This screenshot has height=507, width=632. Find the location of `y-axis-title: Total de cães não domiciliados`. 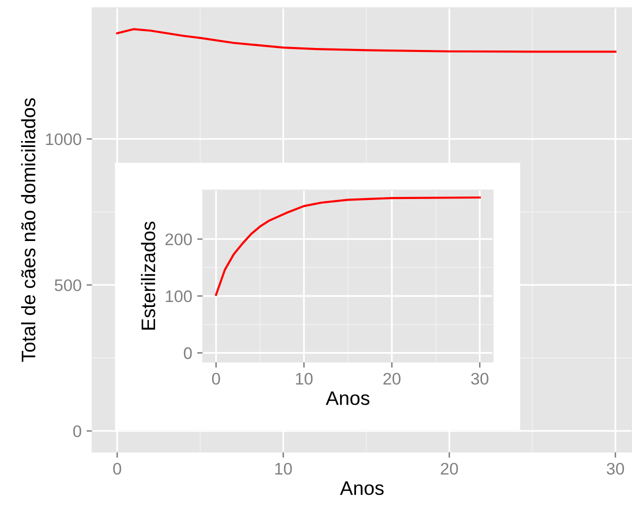

y-axis-title: Total de cães não domiciliados is located at coordinates (28, 230).